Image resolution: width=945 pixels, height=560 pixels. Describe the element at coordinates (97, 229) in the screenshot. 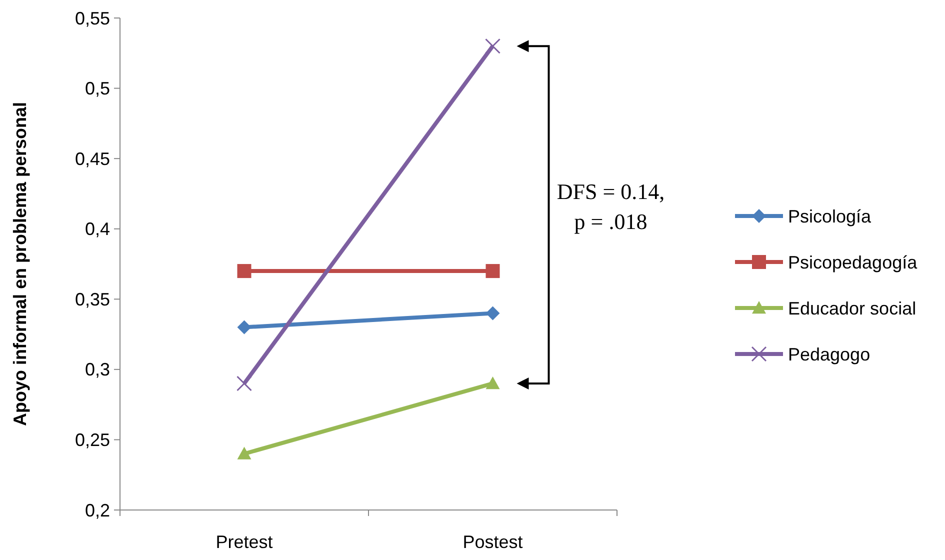

I see `y-tick-label: 0,4` at that location.